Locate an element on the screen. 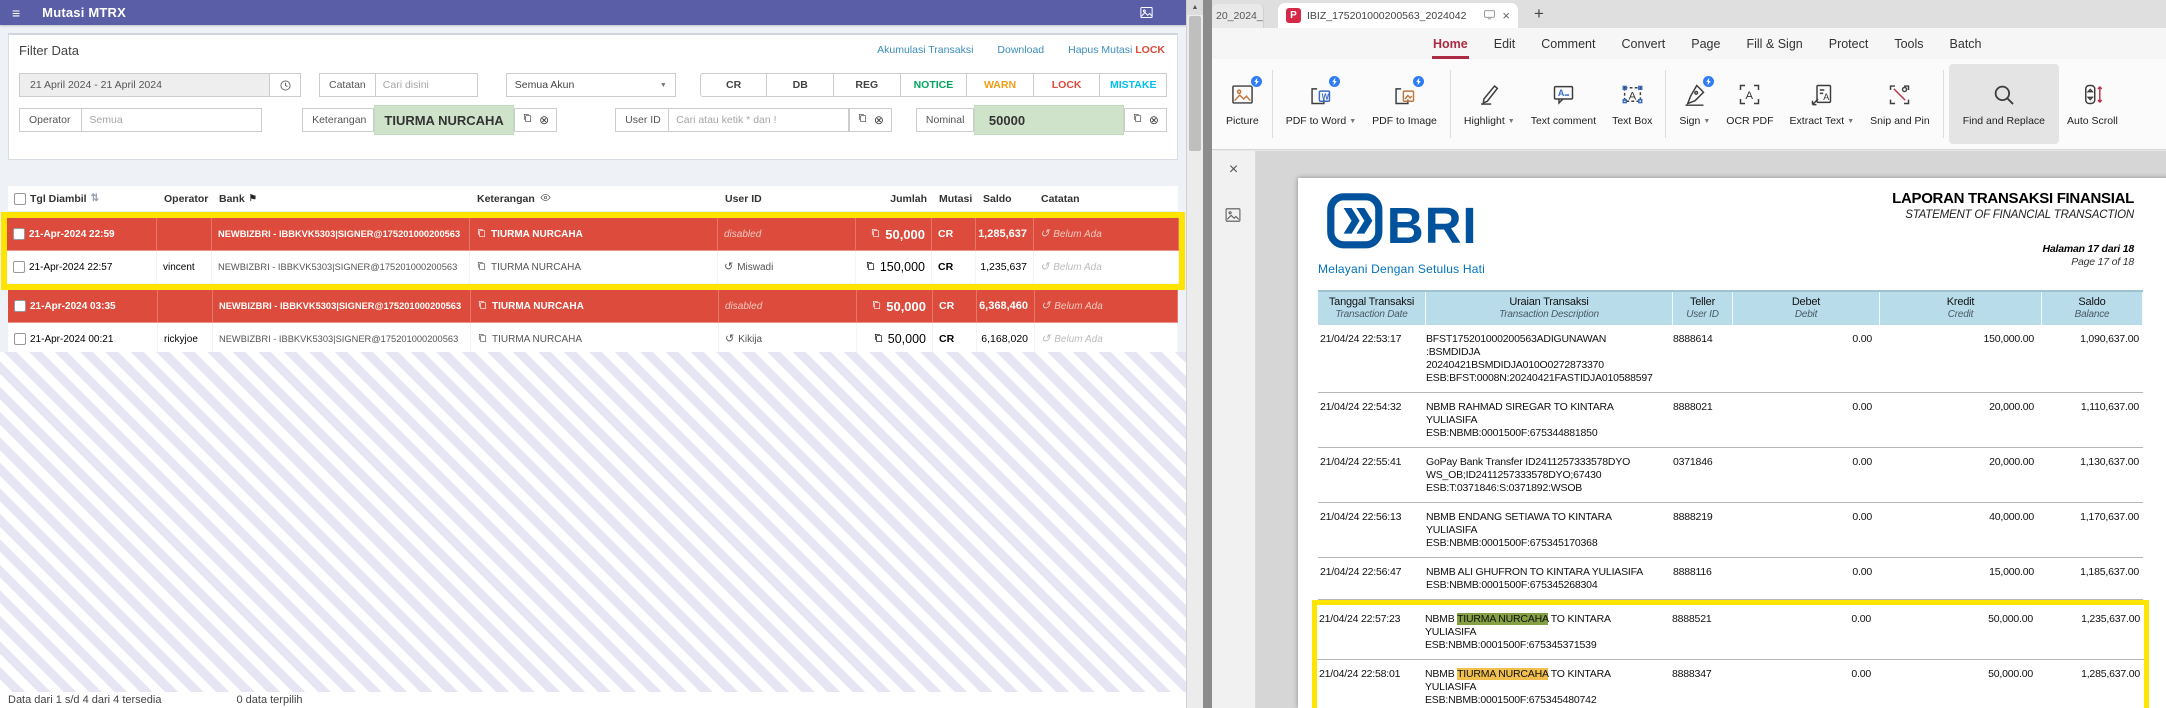  type-filter-button: REG is located at coordinates (867, 85).